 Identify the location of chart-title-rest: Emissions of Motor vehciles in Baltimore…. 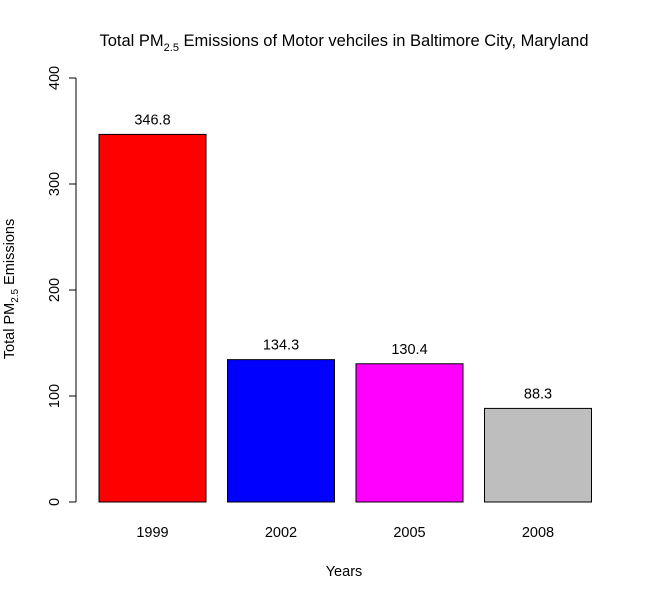
(384, 41).